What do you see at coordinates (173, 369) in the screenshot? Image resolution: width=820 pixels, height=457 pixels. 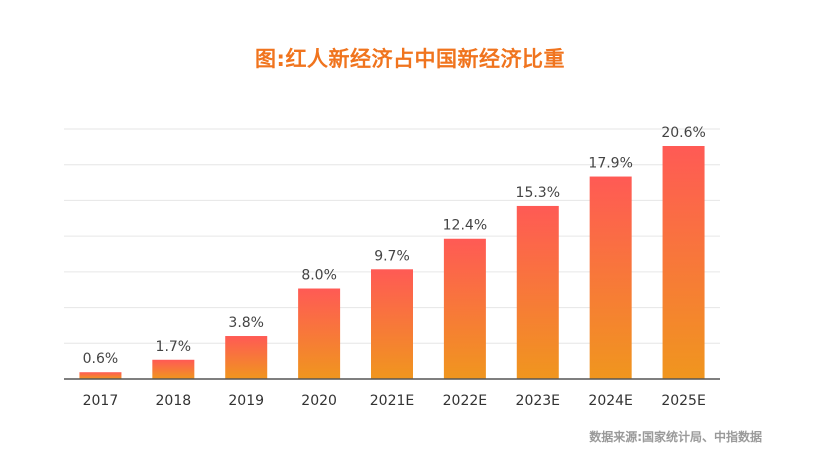 I see `bar-2018` at bounding box center [173, 369].